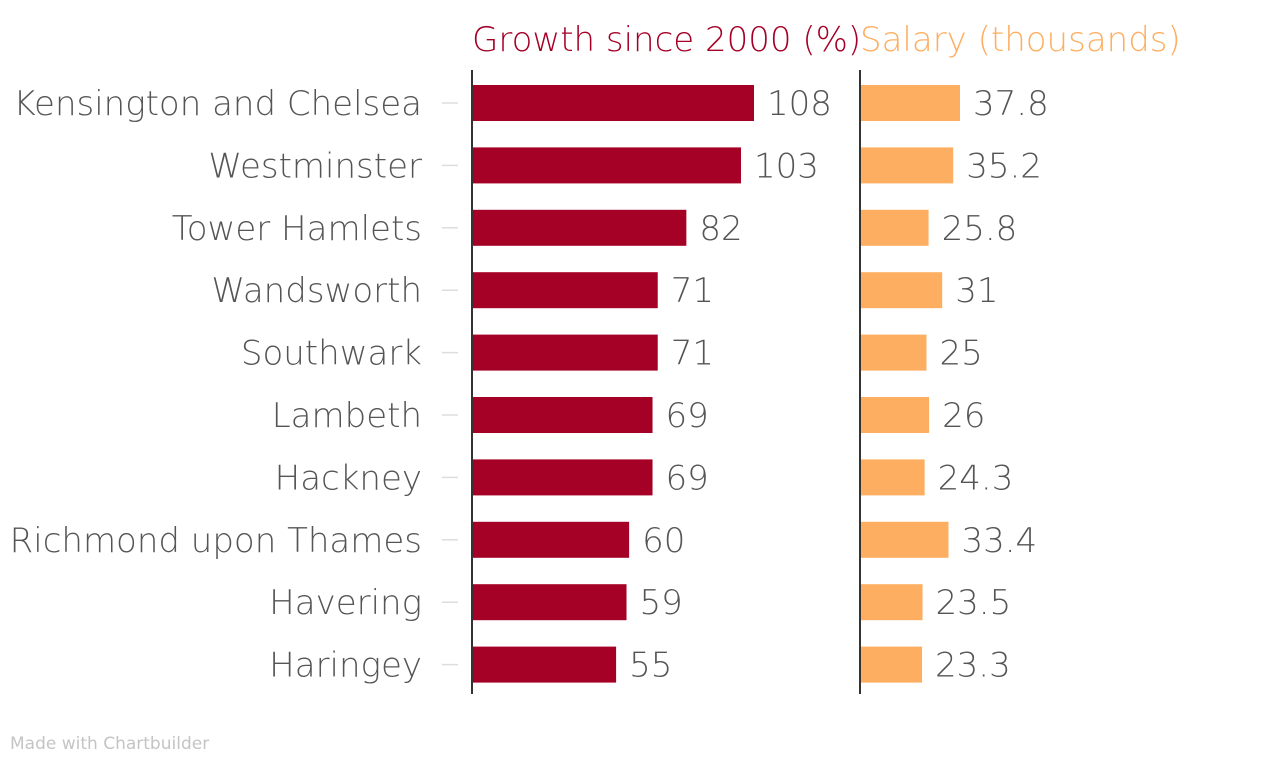 The height and width of the screenshot is (760, 1280). I want to click on category-label: Havering, so click(345, 603).